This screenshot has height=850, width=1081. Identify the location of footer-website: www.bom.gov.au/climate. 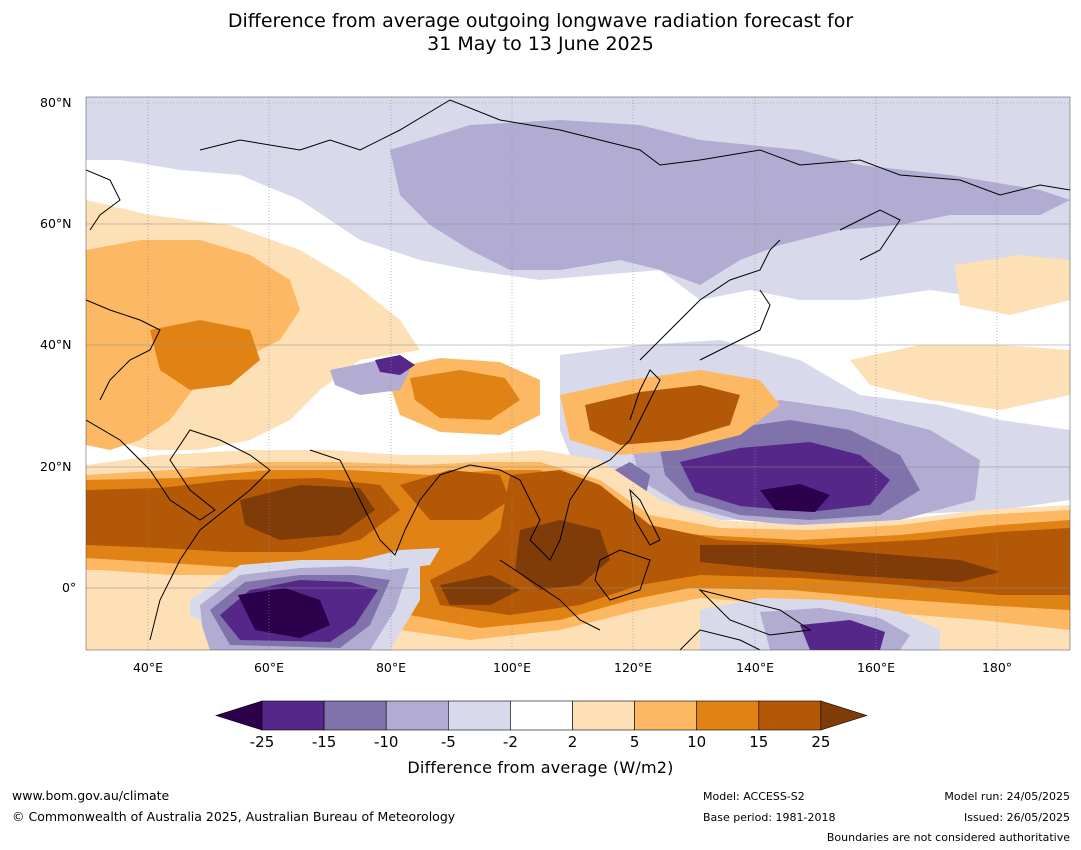
(91, 795).